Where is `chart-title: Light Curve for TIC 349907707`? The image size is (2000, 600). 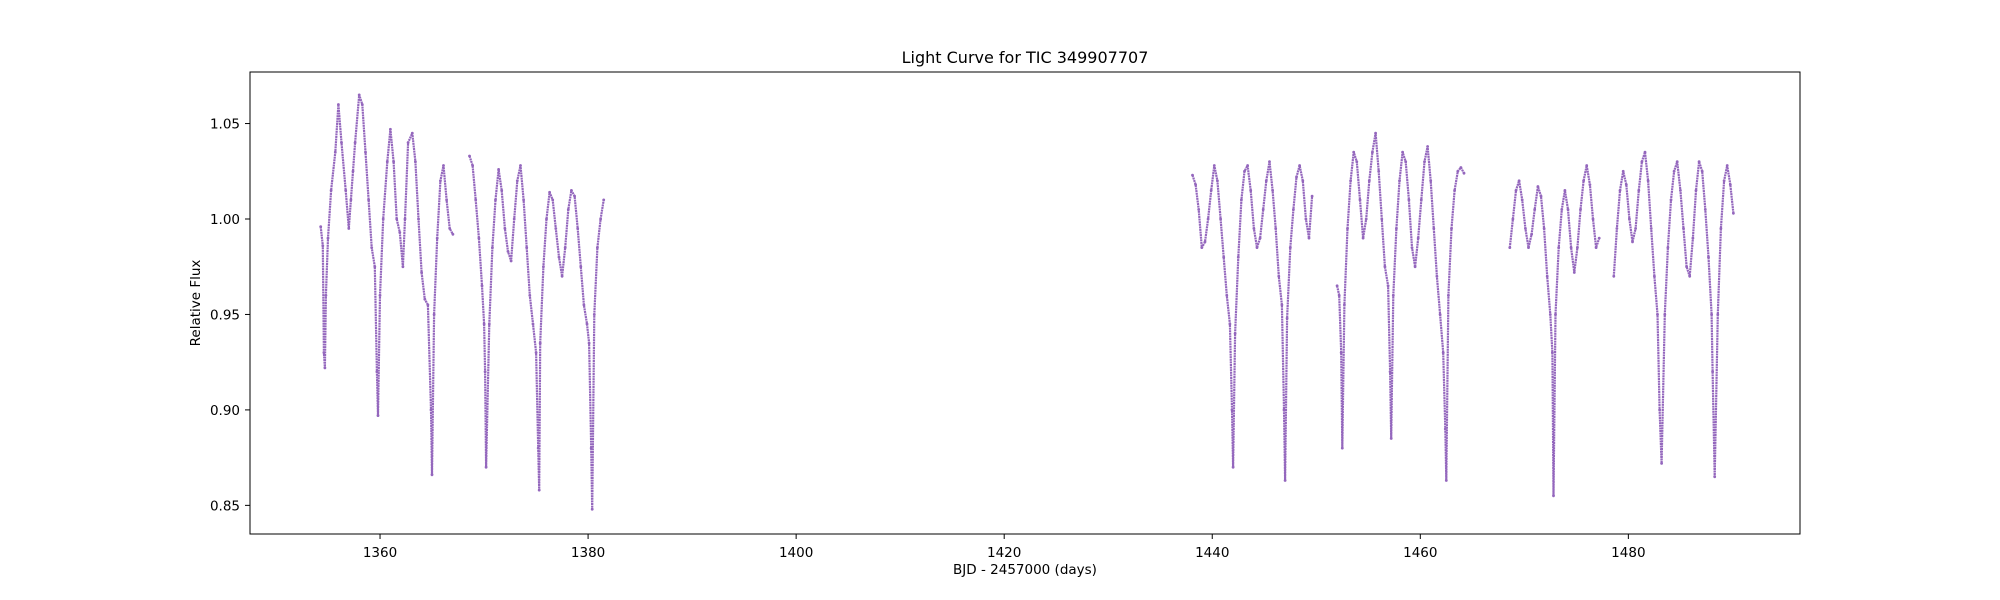
chart-title: Light Curve for TIC 349907707 is located at coordinates (1025, 57).